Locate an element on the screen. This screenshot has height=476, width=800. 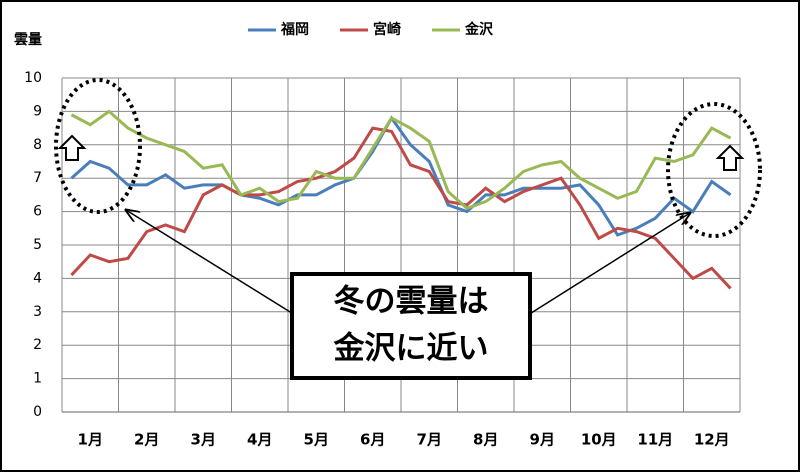
y-tick-label: 4 is located at coordinates (37, 278).